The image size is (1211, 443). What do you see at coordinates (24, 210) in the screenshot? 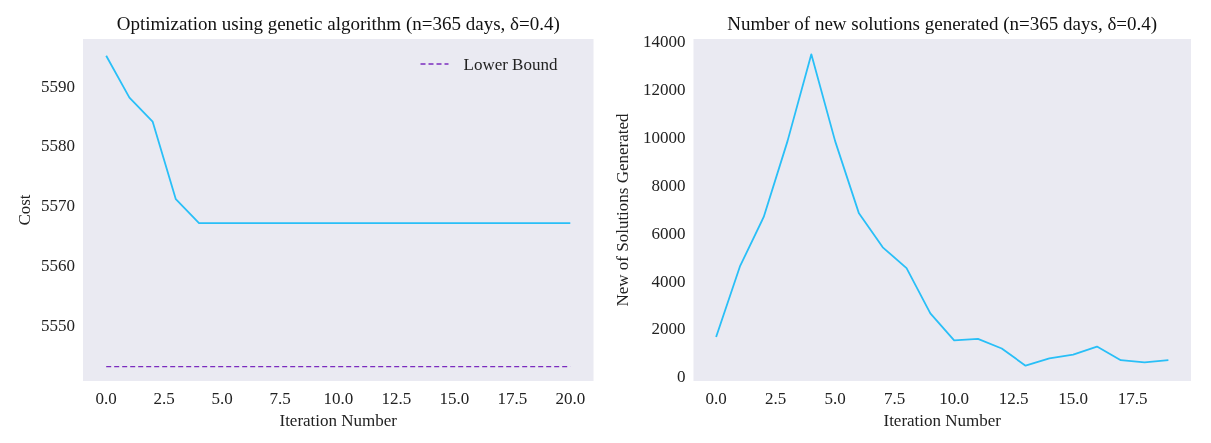
I see `y-axis-title: Cost` at bounding box center [24, 210].